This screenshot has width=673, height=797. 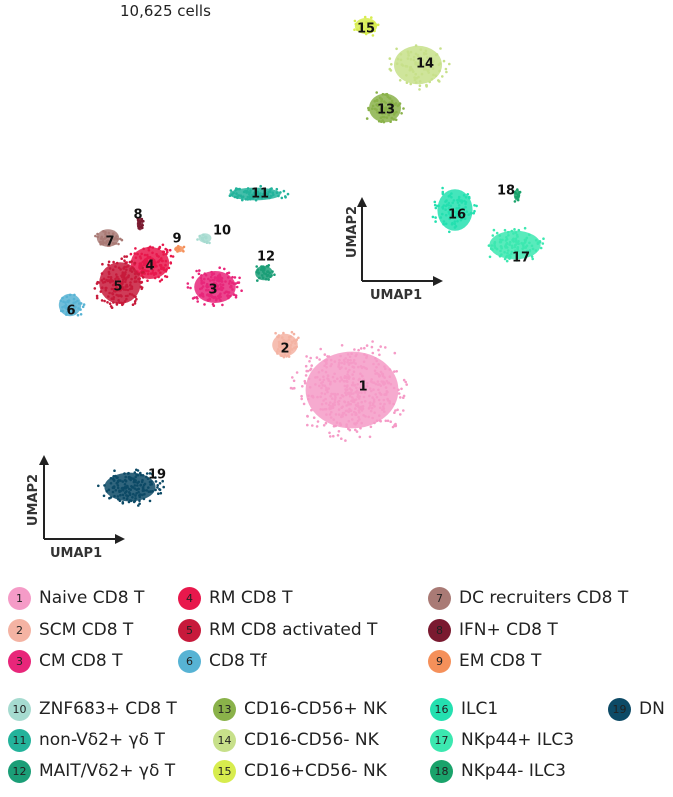 What do you see at coordinates (224, 740) in the screenshot?
I see `legend-swatch-14: 14` at bounding box center [224, 740].